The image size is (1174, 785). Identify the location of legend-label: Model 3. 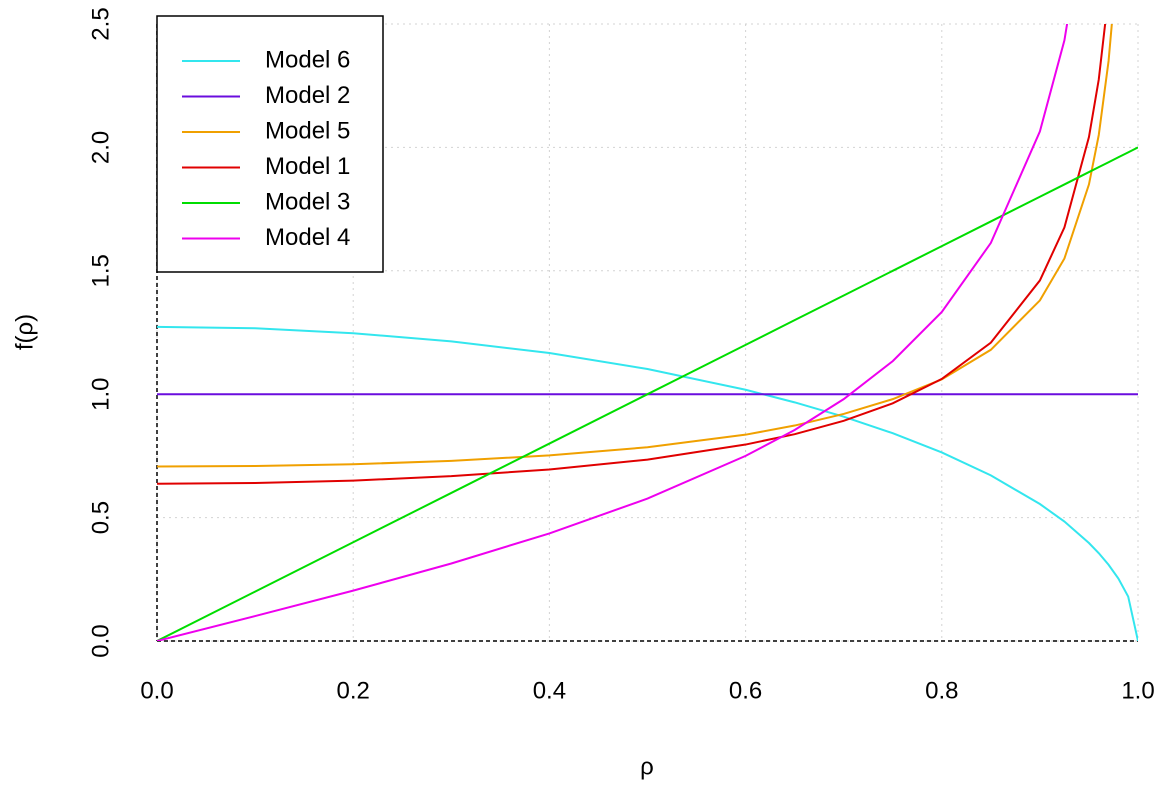
(307, 201).